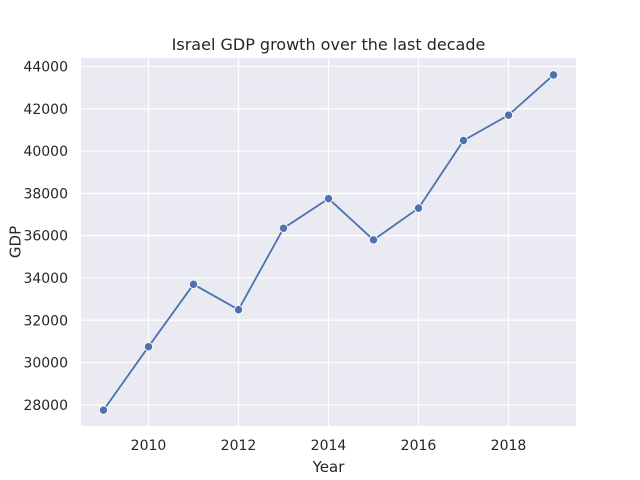 The width and height of the screenshot is (640, 480). I want to click on x-tick-labels: 2010 2012 2014 2016 2018, so click(329, 446).